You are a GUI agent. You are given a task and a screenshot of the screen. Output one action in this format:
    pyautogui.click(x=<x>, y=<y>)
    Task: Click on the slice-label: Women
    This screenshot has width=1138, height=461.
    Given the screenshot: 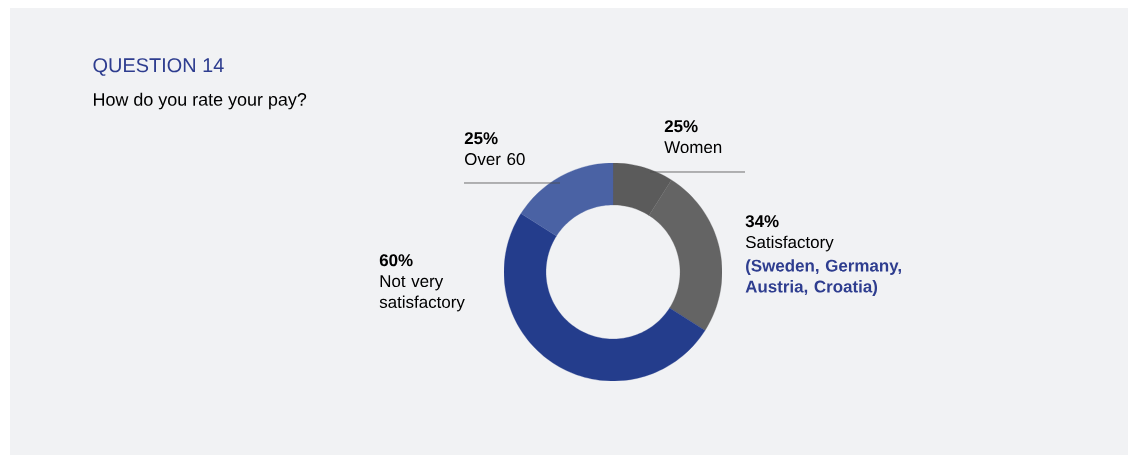 What is the action you would take?
    pyautogui.click(x=693, y=147)
    